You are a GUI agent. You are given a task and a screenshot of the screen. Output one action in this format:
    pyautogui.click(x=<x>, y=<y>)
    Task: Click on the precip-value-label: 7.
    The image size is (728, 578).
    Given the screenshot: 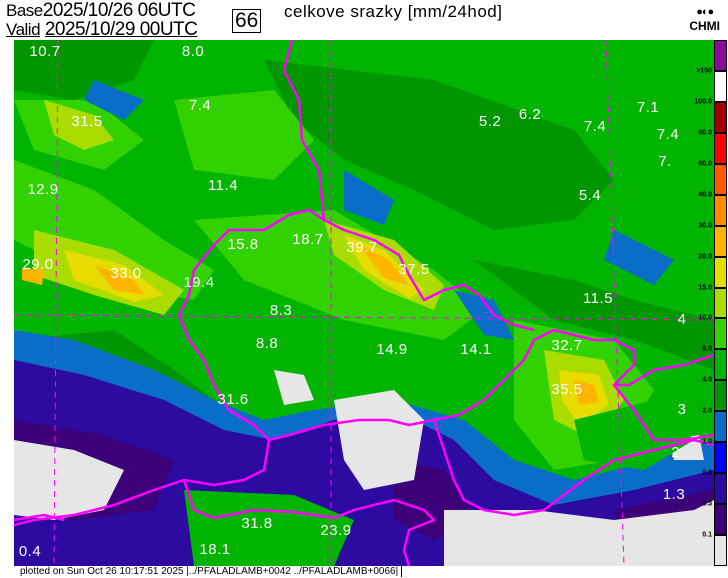 What is the action you would take?
    pyautogui.click(x=665, y=161)
    